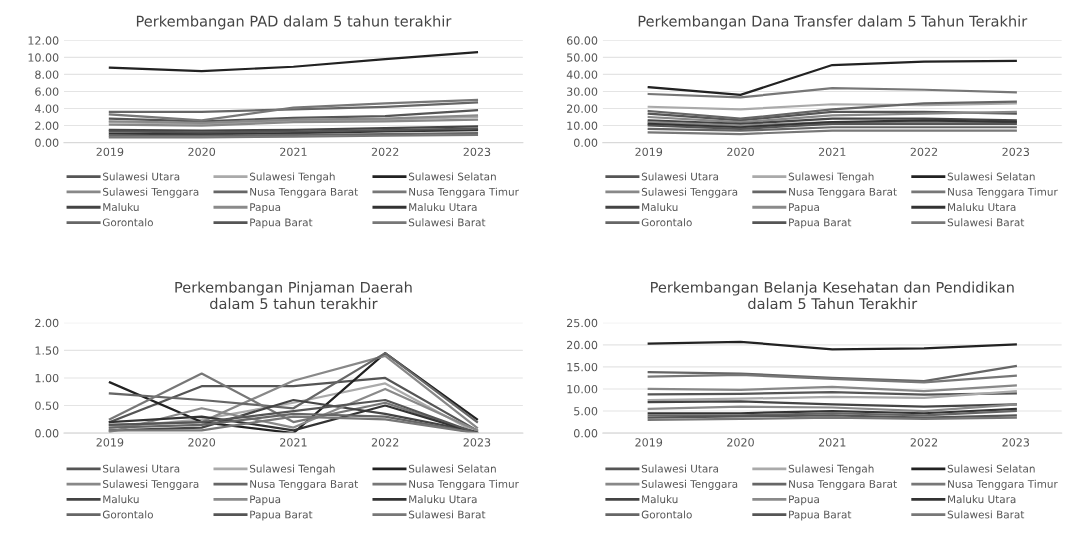 The width and height of the screenshot is (1067, 538). Describe the element at coordinates (47, 405) in the screenshot. I see `y-tick-label: 0.50` at that location.